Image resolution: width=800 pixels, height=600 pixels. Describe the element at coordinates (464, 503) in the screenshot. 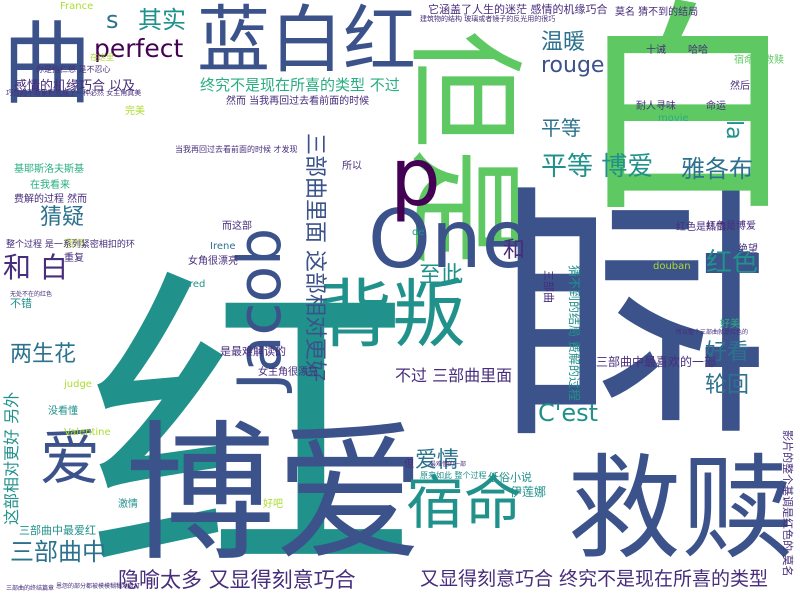

I see `word-suming: 宿命` at that location.